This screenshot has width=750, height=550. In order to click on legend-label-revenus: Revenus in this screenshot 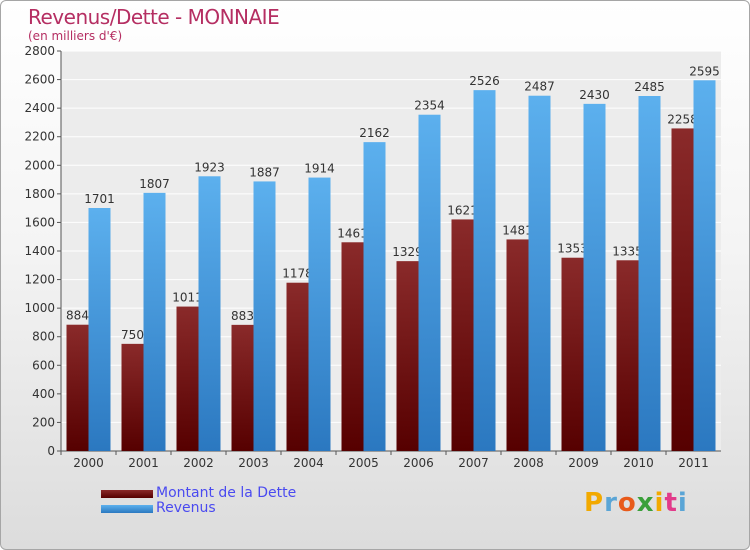, I will do `click(186, 508)`.